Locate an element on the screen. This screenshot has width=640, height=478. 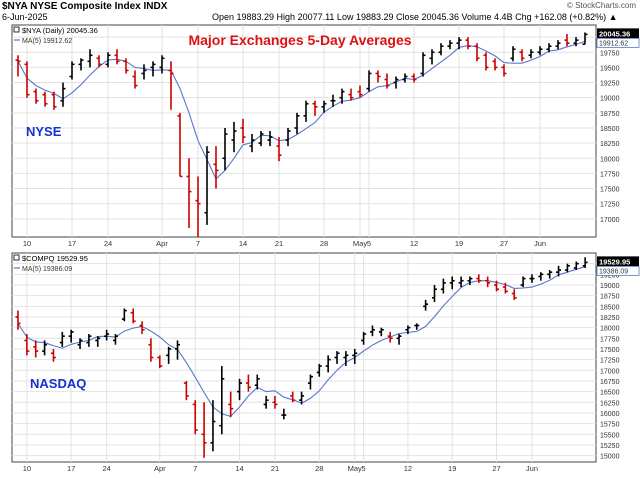
last-price-label: 19529.95 is located at coordinates (614, 261).